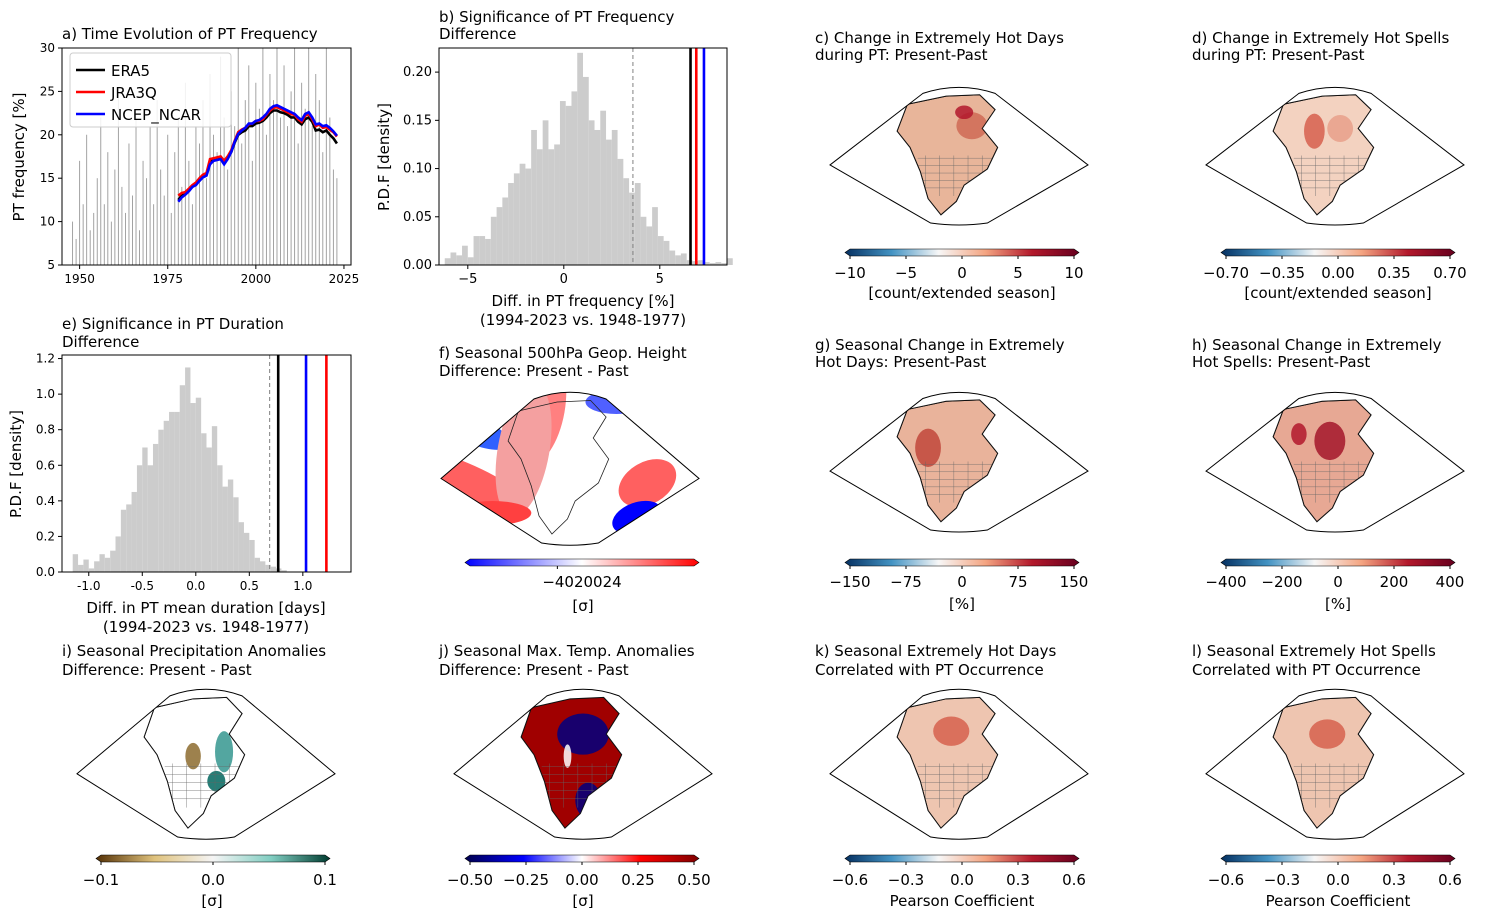  Describe the element at coordinates (1281, 582) in the screenshot. I see `colorbar-tick-label: −200` at that location.